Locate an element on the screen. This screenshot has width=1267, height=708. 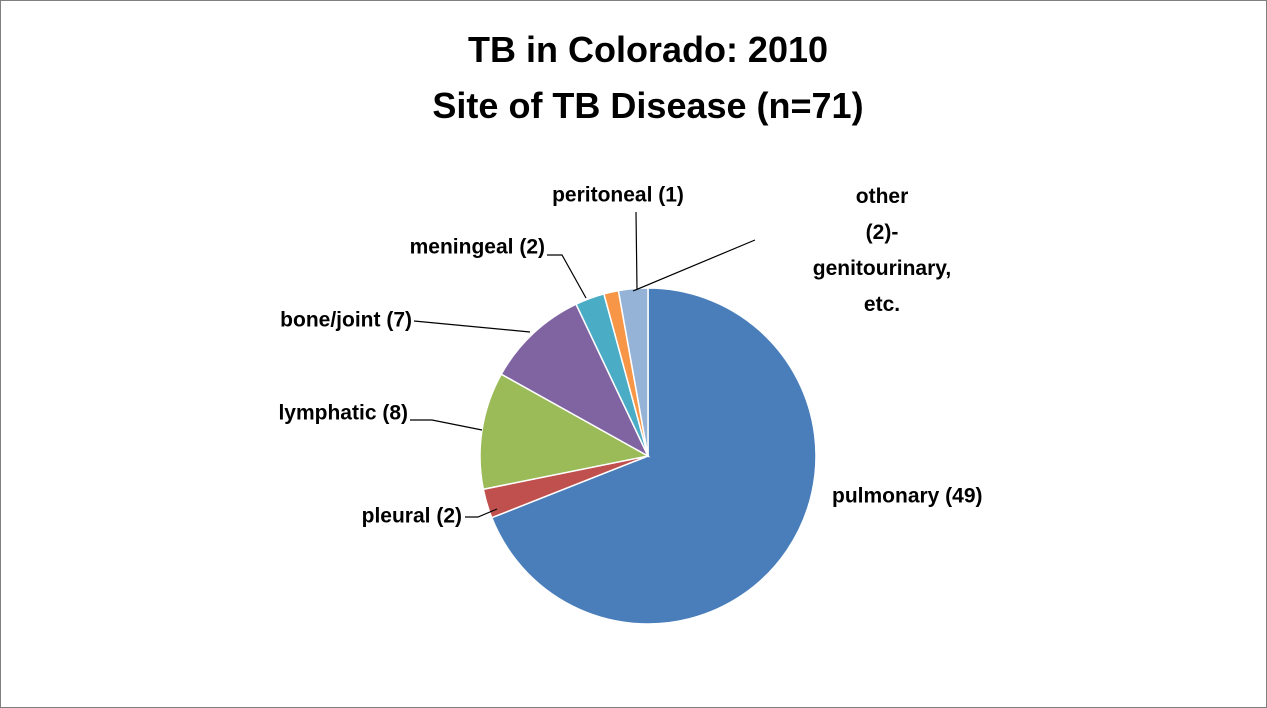
slice-label: bone/joint (7) is located at coordinates (346, 320).